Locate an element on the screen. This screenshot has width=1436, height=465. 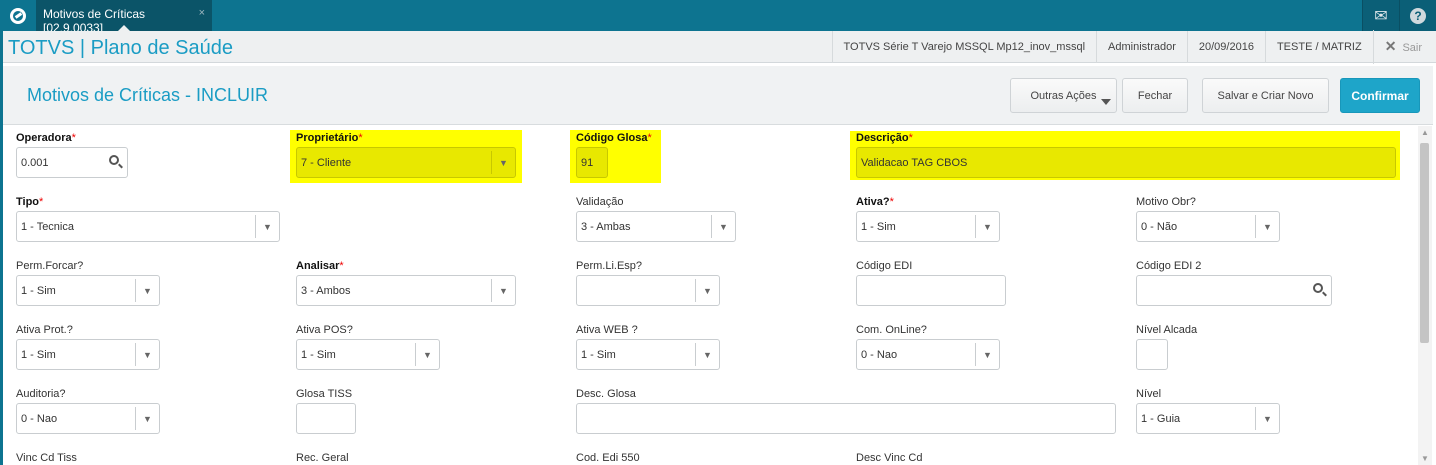
label-desc-vinc-cd: Desc Vinc Cd is located at coordinates (889, 458).